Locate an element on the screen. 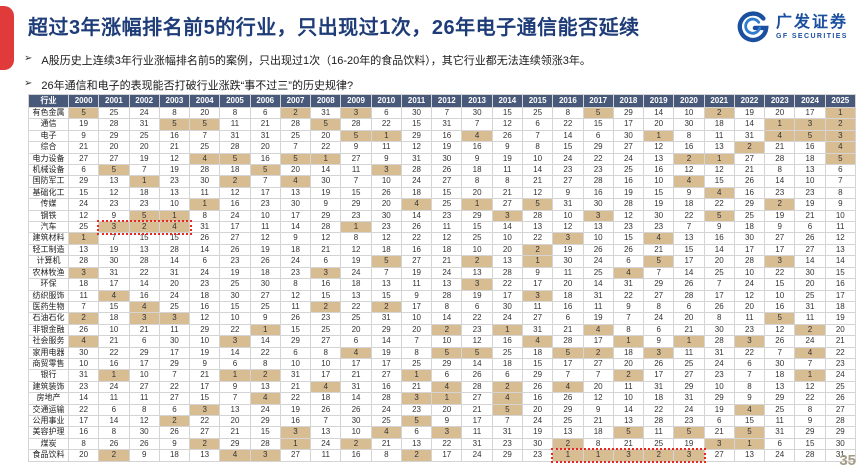 The image size is (864, 470). rank-cell: 30 is located at coordinates (326, 181).